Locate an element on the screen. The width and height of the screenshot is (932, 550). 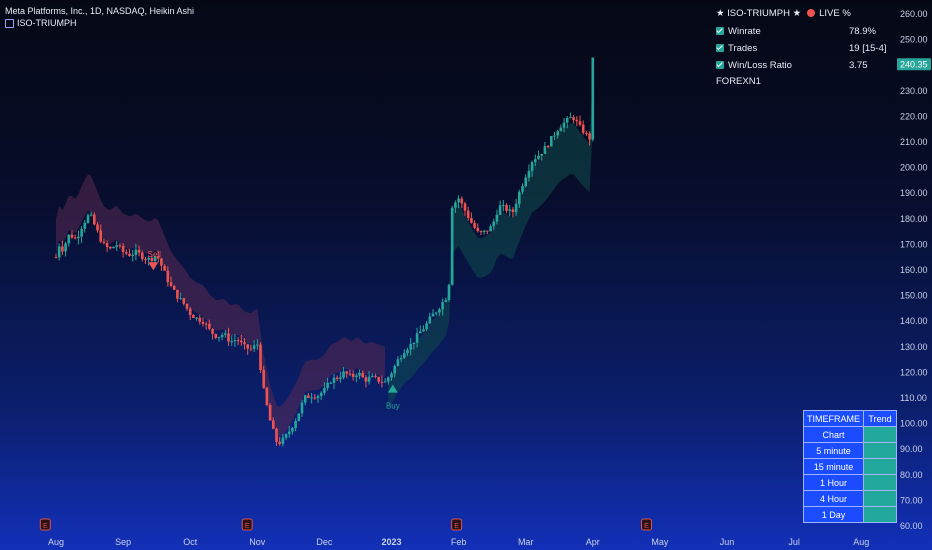
time-tick-label: Sep is located at coordinates (123, 542).